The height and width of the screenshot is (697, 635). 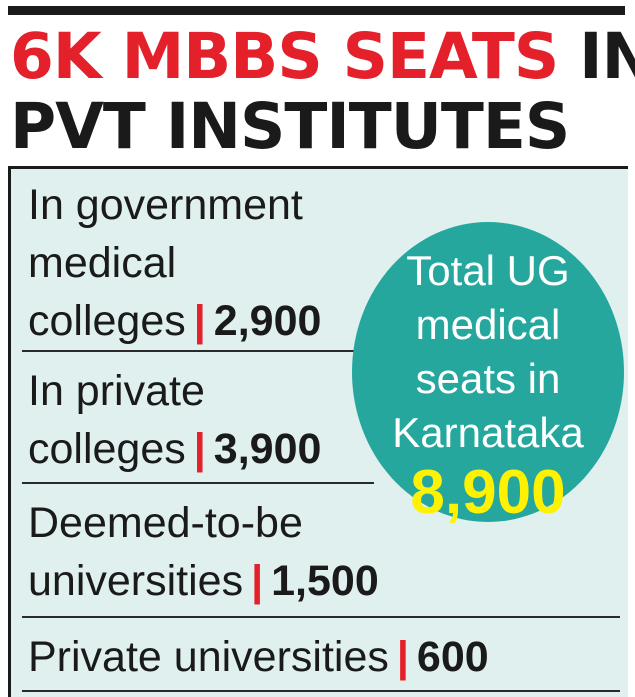 I want to click on entry-deemed-universities: Deemed-to-be universities | 1,500, so click(x=203, y=552).